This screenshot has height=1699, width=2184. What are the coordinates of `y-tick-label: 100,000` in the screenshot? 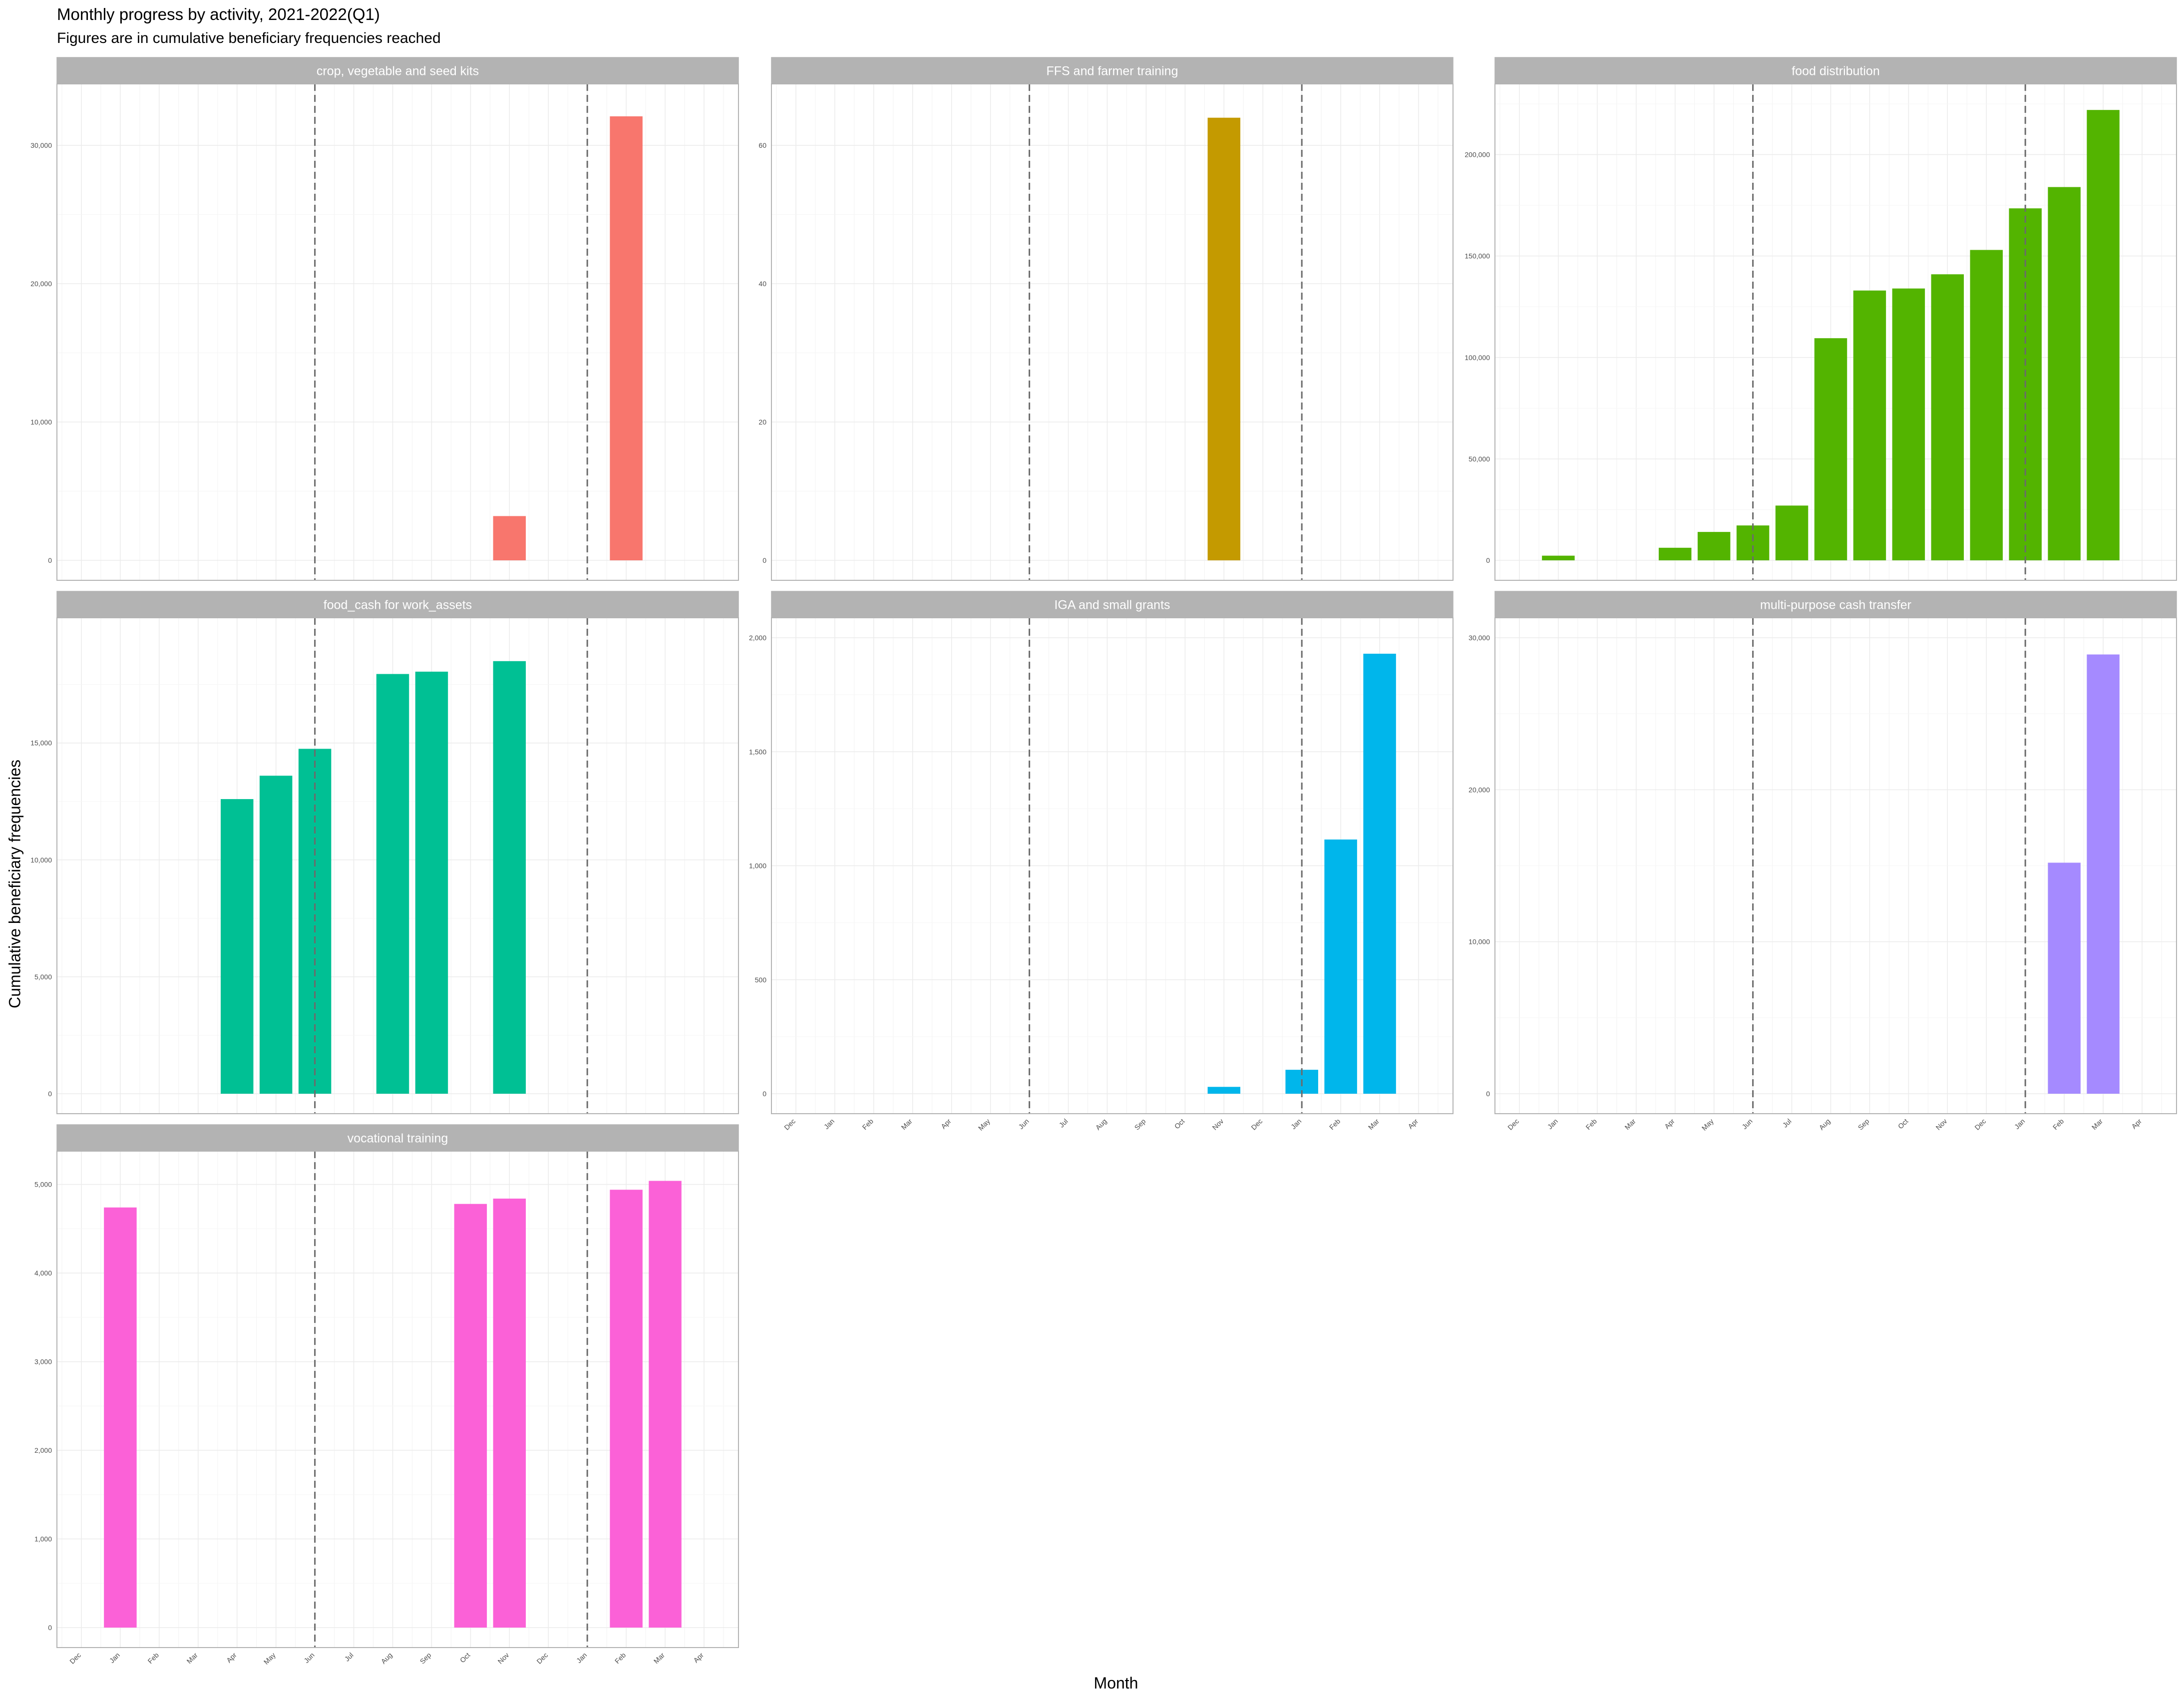 It's located at (1477, 358).